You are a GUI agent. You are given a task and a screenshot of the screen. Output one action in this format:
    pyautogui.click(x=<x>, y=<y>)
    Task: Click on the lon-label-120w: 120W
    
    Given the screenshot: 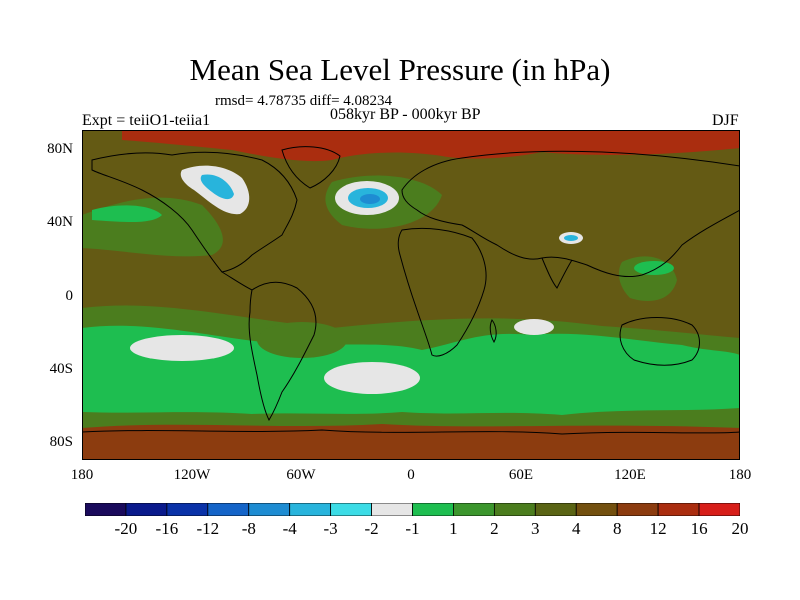 What is the action you would take?
    pyautogui.click(x=192, y=475)
    